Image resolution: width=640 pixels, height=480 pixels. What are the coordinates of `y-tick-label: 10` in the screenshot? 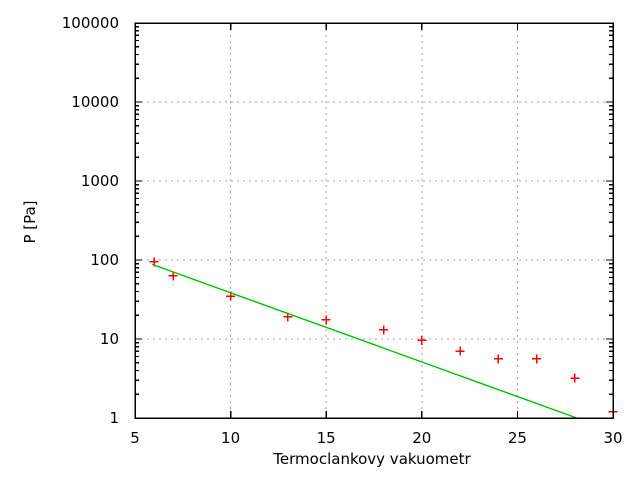 It's located at (109, 339).